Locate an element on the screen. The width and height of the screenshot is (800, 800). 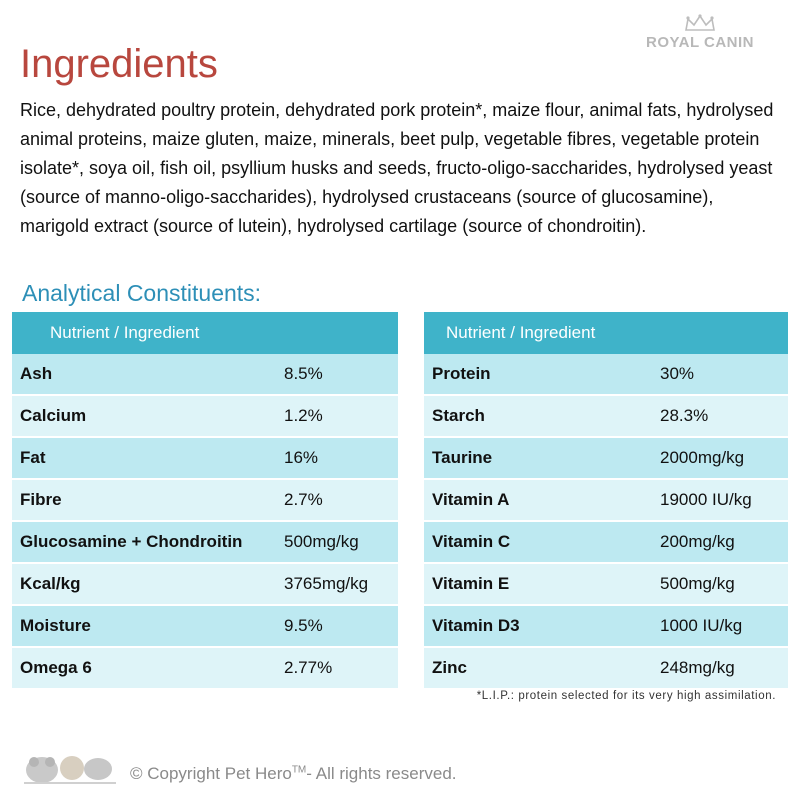
nutrient-value: 16% is located at coordinates (337, 458).